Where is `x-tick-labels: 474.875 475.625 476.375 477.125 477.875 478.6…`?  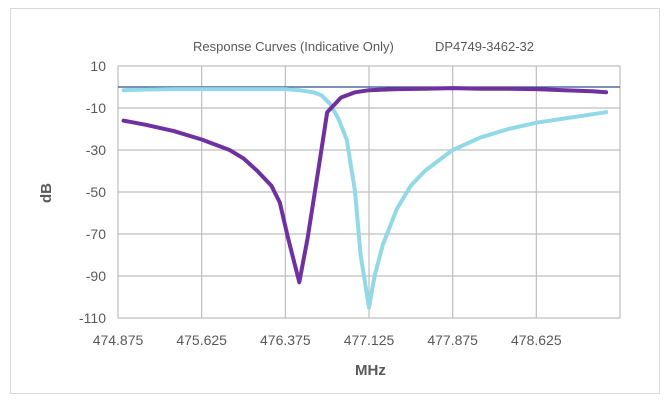
x-tick-labels: 474.875 475.625 476.375 477.125 477.875 478.6… is located at coordinates (327, 340).